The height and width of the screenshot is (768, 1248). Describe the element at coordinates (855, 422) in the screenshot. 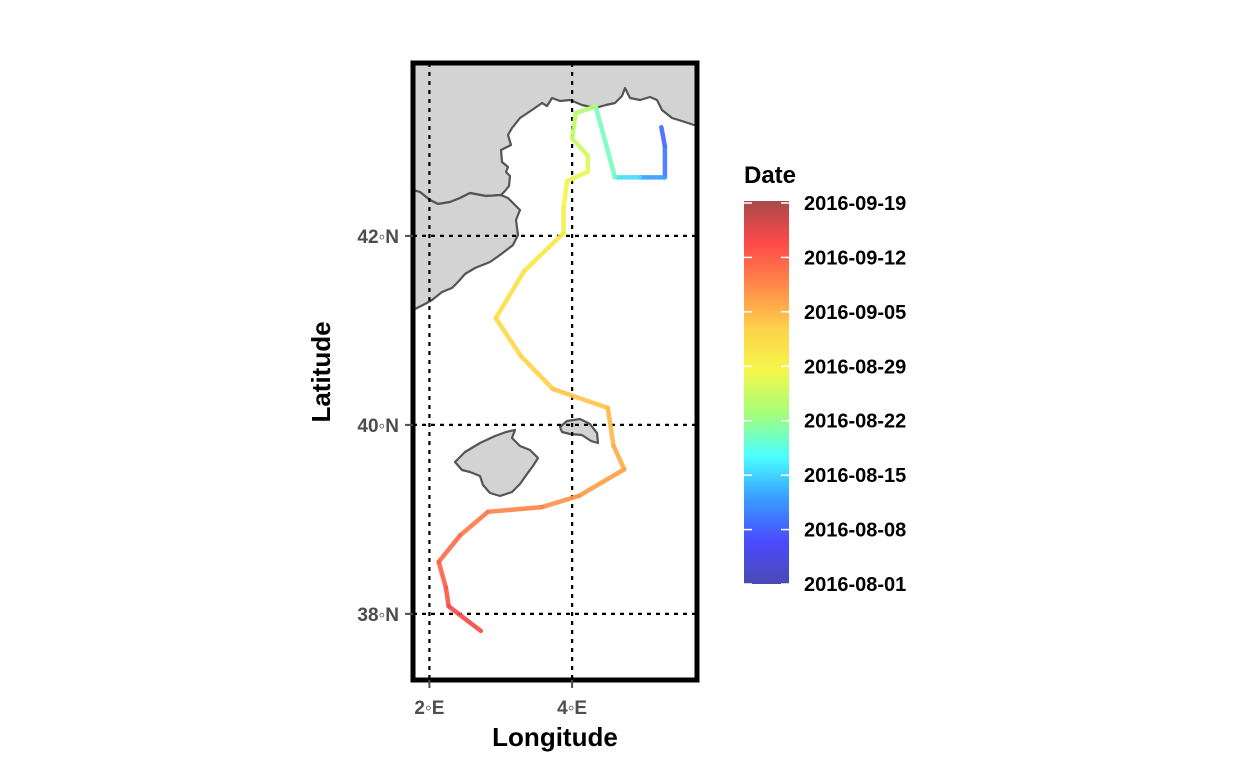

I see `legend-label: 2016-08-22` at that location.